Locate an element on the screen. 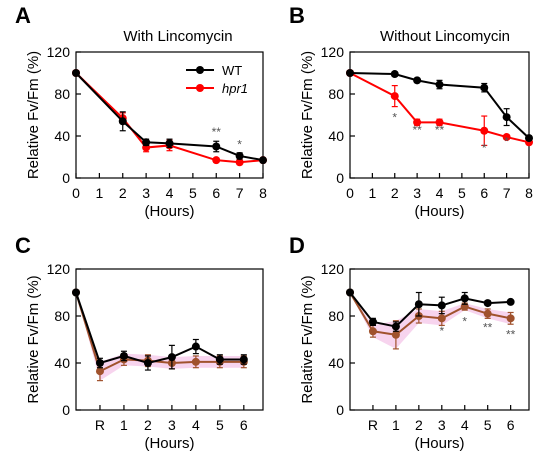  x-axis-label: (Hours) is located at coordinates (439, 443).